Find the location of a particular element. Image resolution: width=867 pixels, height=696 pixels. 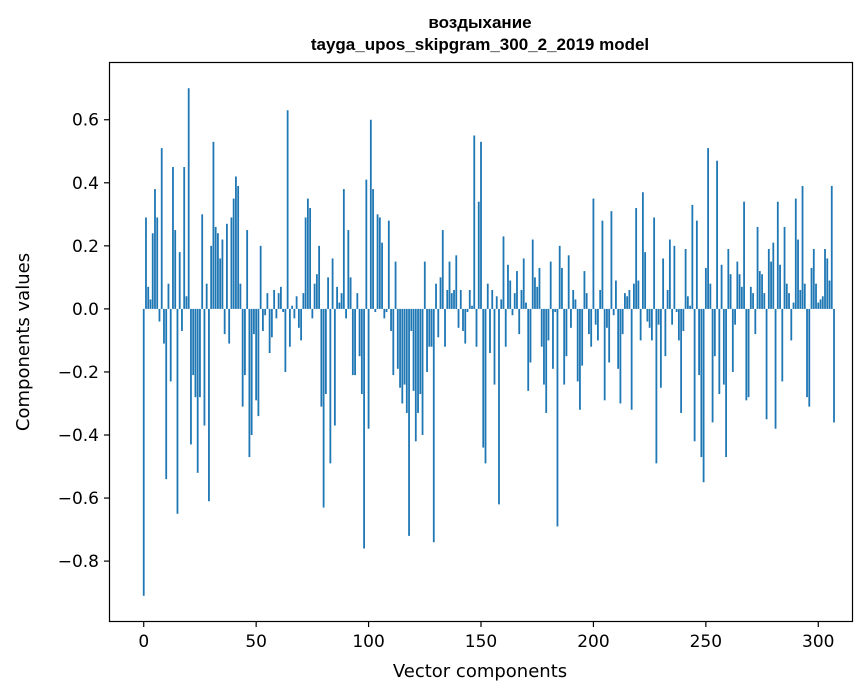

y-tick-label: 0.4 is located at coordinates (85, 184).